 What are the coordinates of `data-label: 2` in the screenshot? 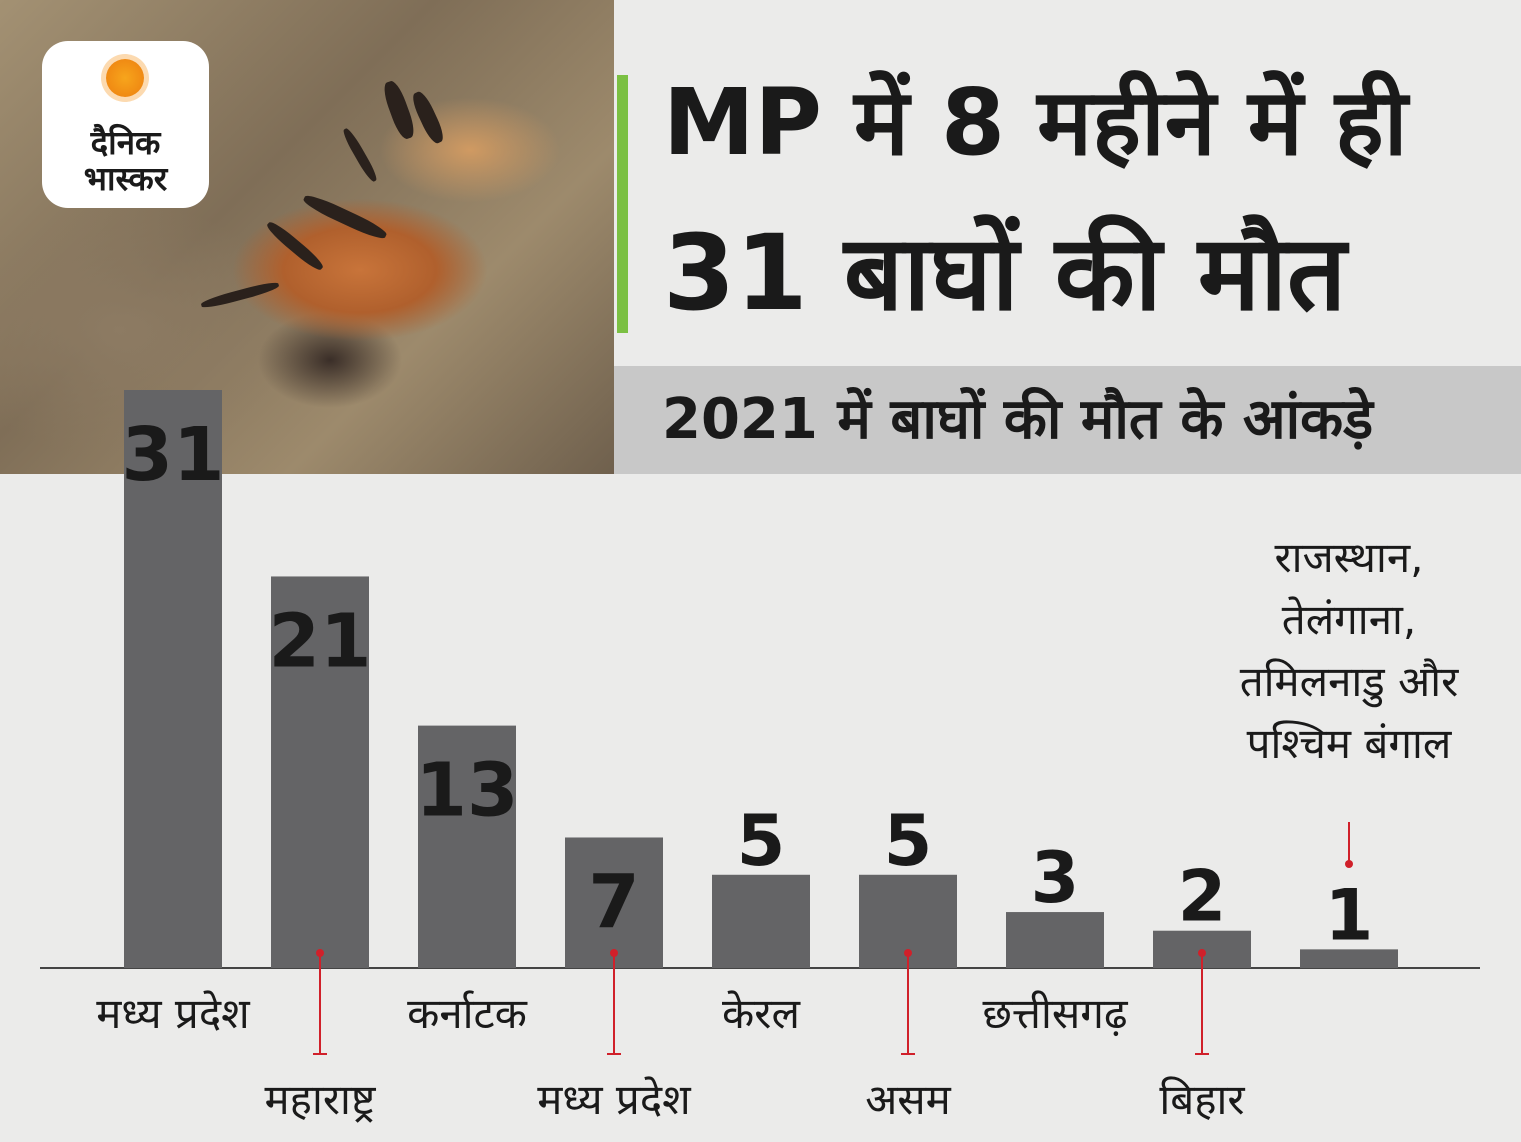 It's located at (1202, 897).